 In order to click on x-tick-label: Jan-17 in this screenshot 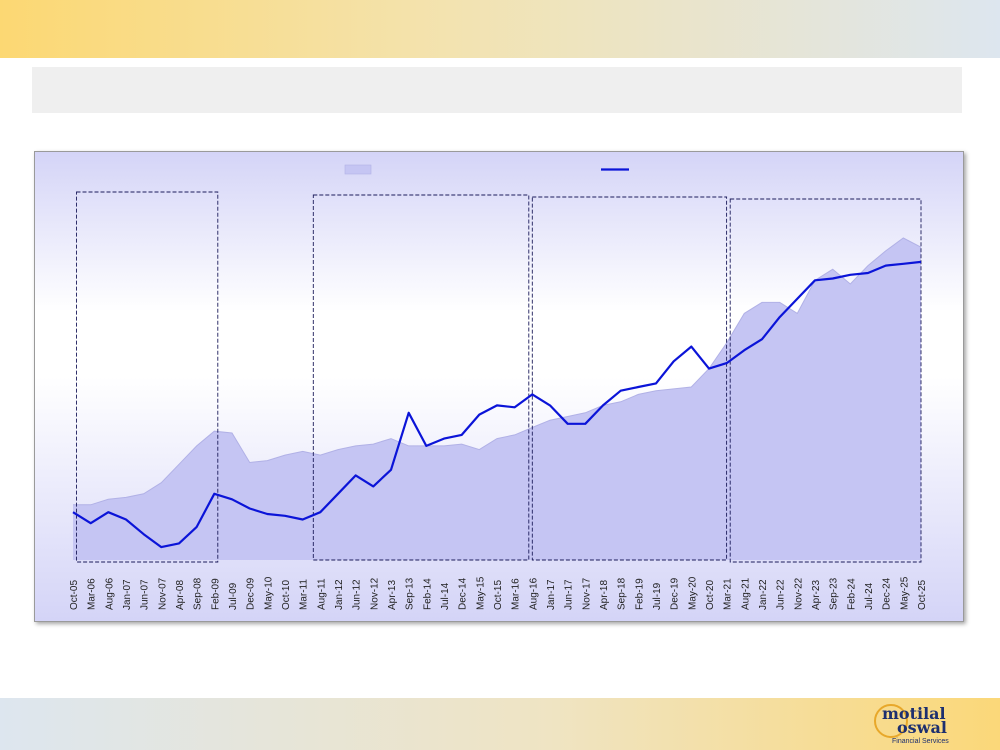, I will do `click(551, 594)`.